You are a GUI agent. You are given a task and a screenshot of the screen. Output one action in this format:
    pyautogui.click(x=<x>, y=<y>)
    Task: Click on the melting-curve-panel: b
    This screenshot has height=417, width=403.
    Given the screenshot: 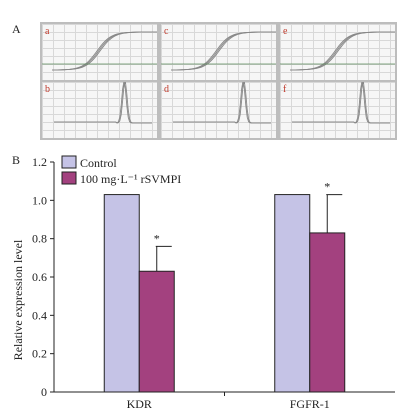 What is the action you would take?
    pyautogui.click(x=99, y=110)
    